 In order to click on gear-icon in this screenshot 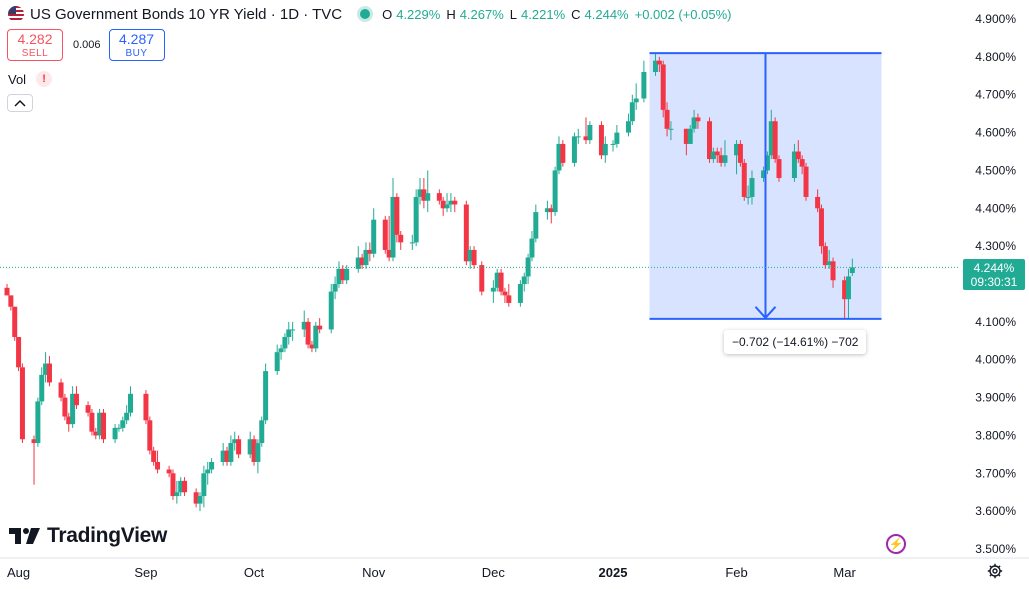, I will do `click(995, 571)`.